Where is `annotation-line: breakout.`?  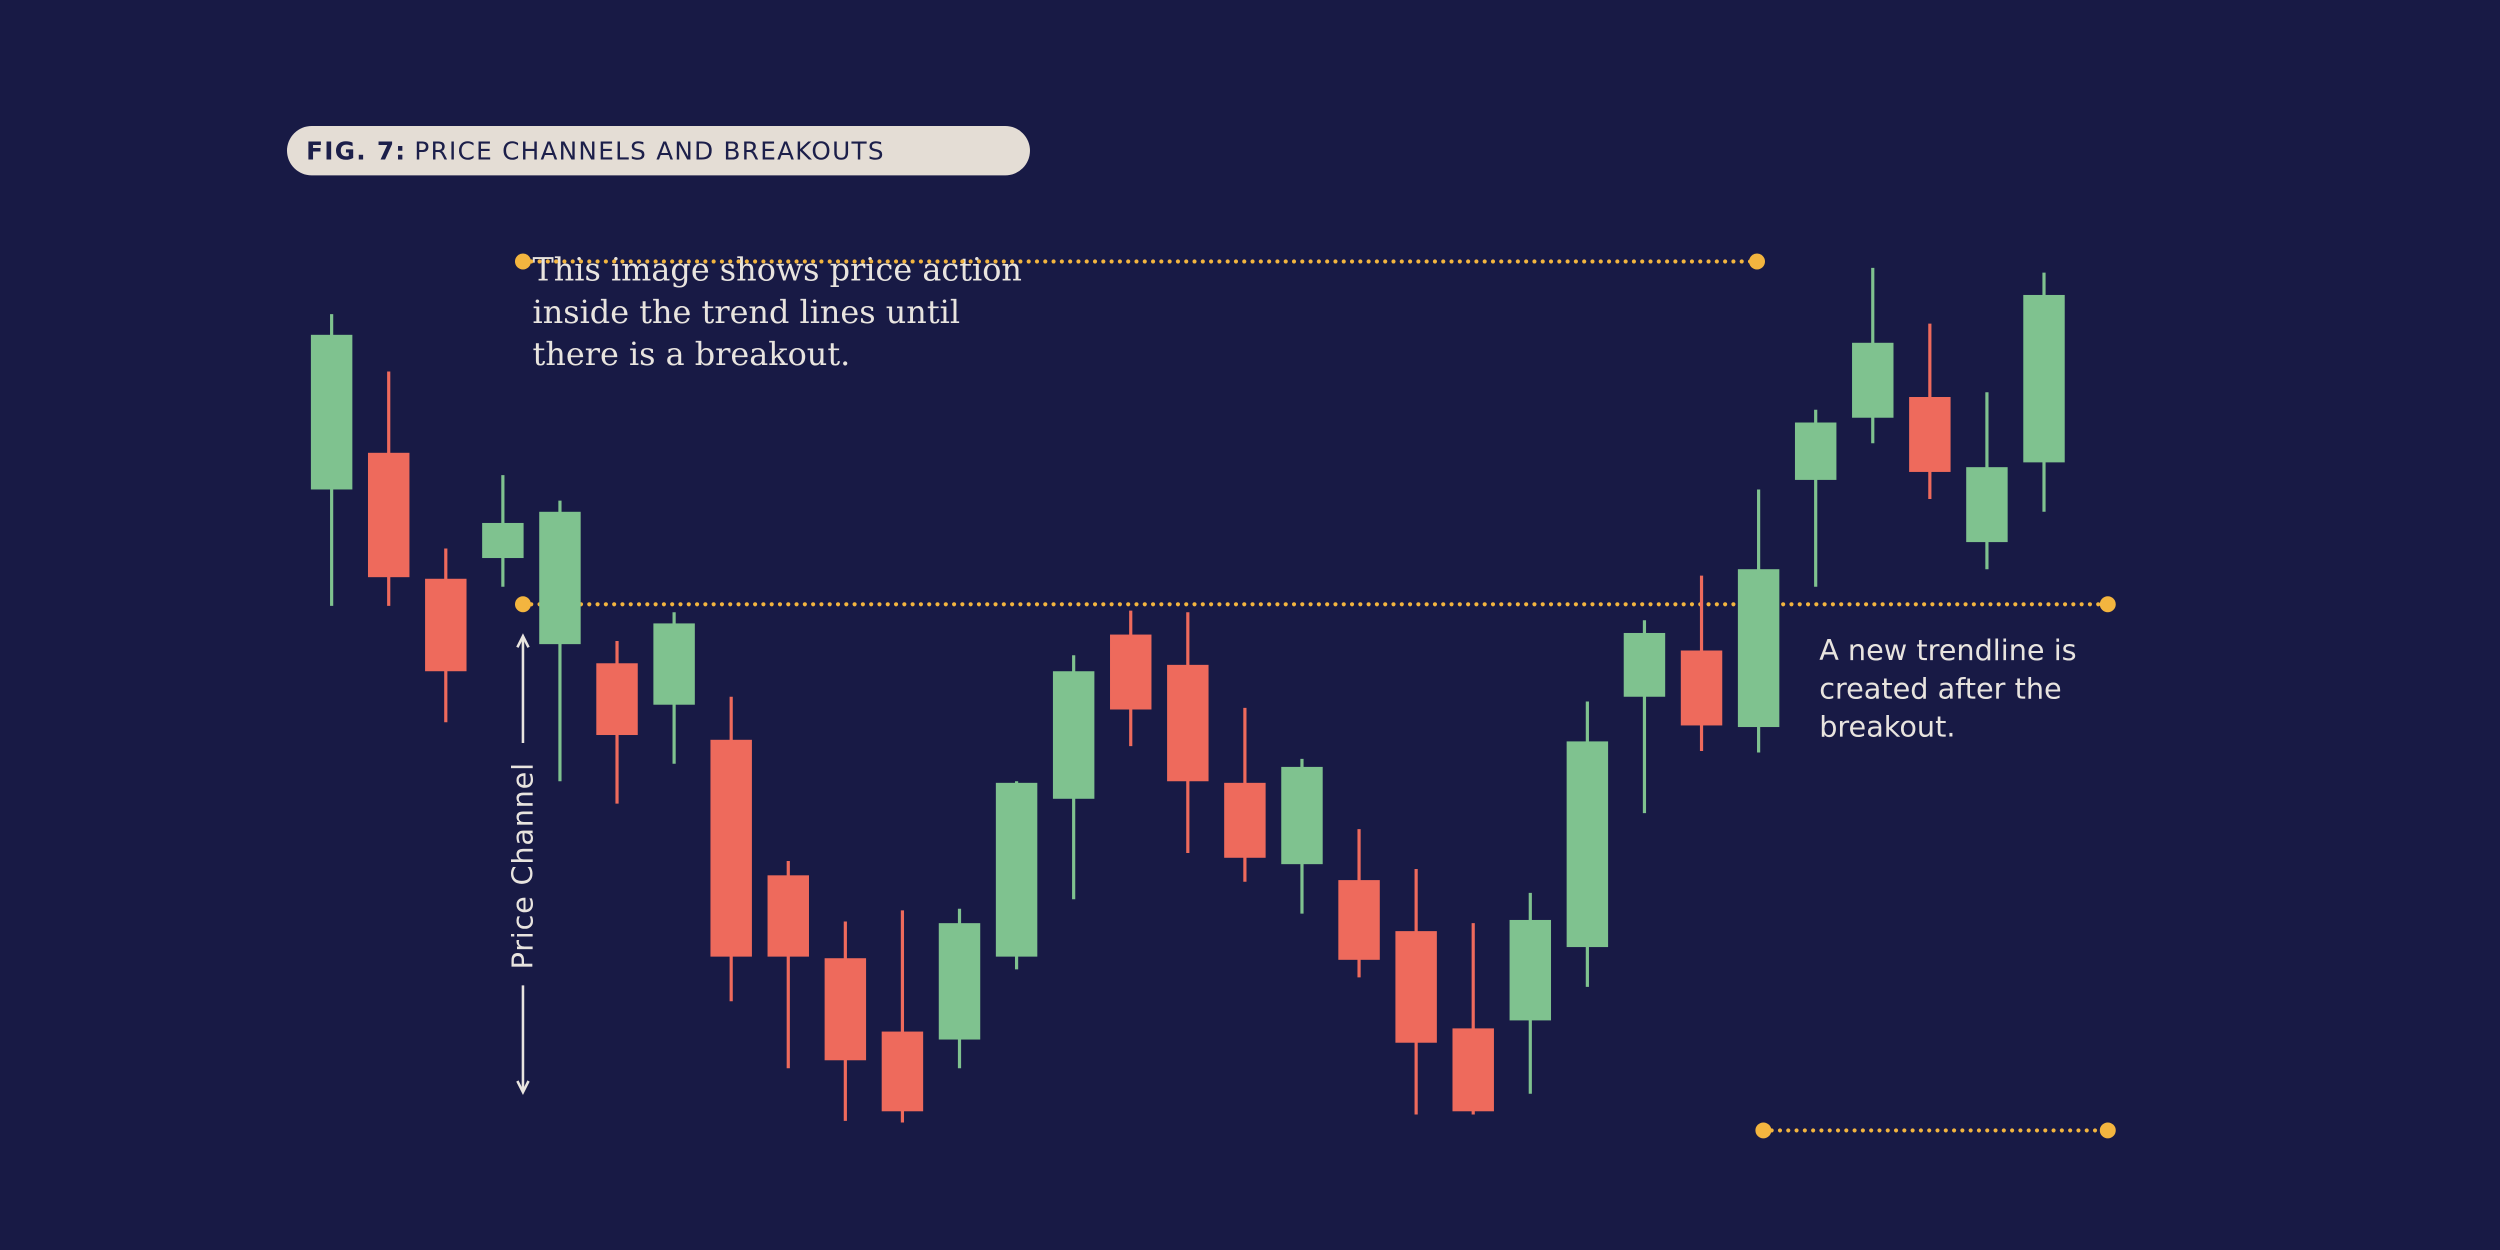
annotation-line: breakout. is located at coordinates (1887, 727).